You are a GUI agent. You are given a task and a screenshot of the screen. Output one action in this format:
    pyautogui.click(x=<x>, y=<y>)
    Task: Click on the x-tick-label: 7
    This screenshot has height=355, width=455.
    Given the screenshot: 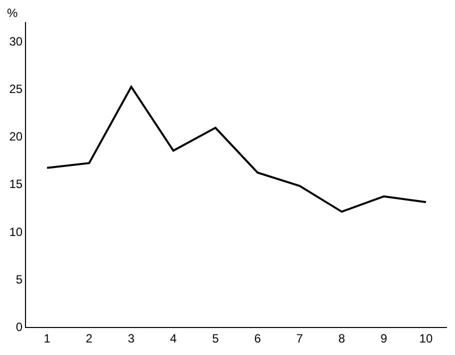 What is the action you would take?
    pyautogui.click(x=300, y=338)
    